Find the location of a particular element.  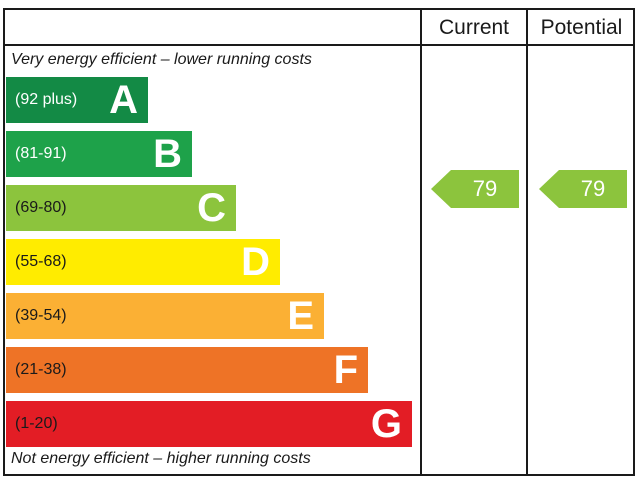

band-letter: A is located at coordinates (123, 100).